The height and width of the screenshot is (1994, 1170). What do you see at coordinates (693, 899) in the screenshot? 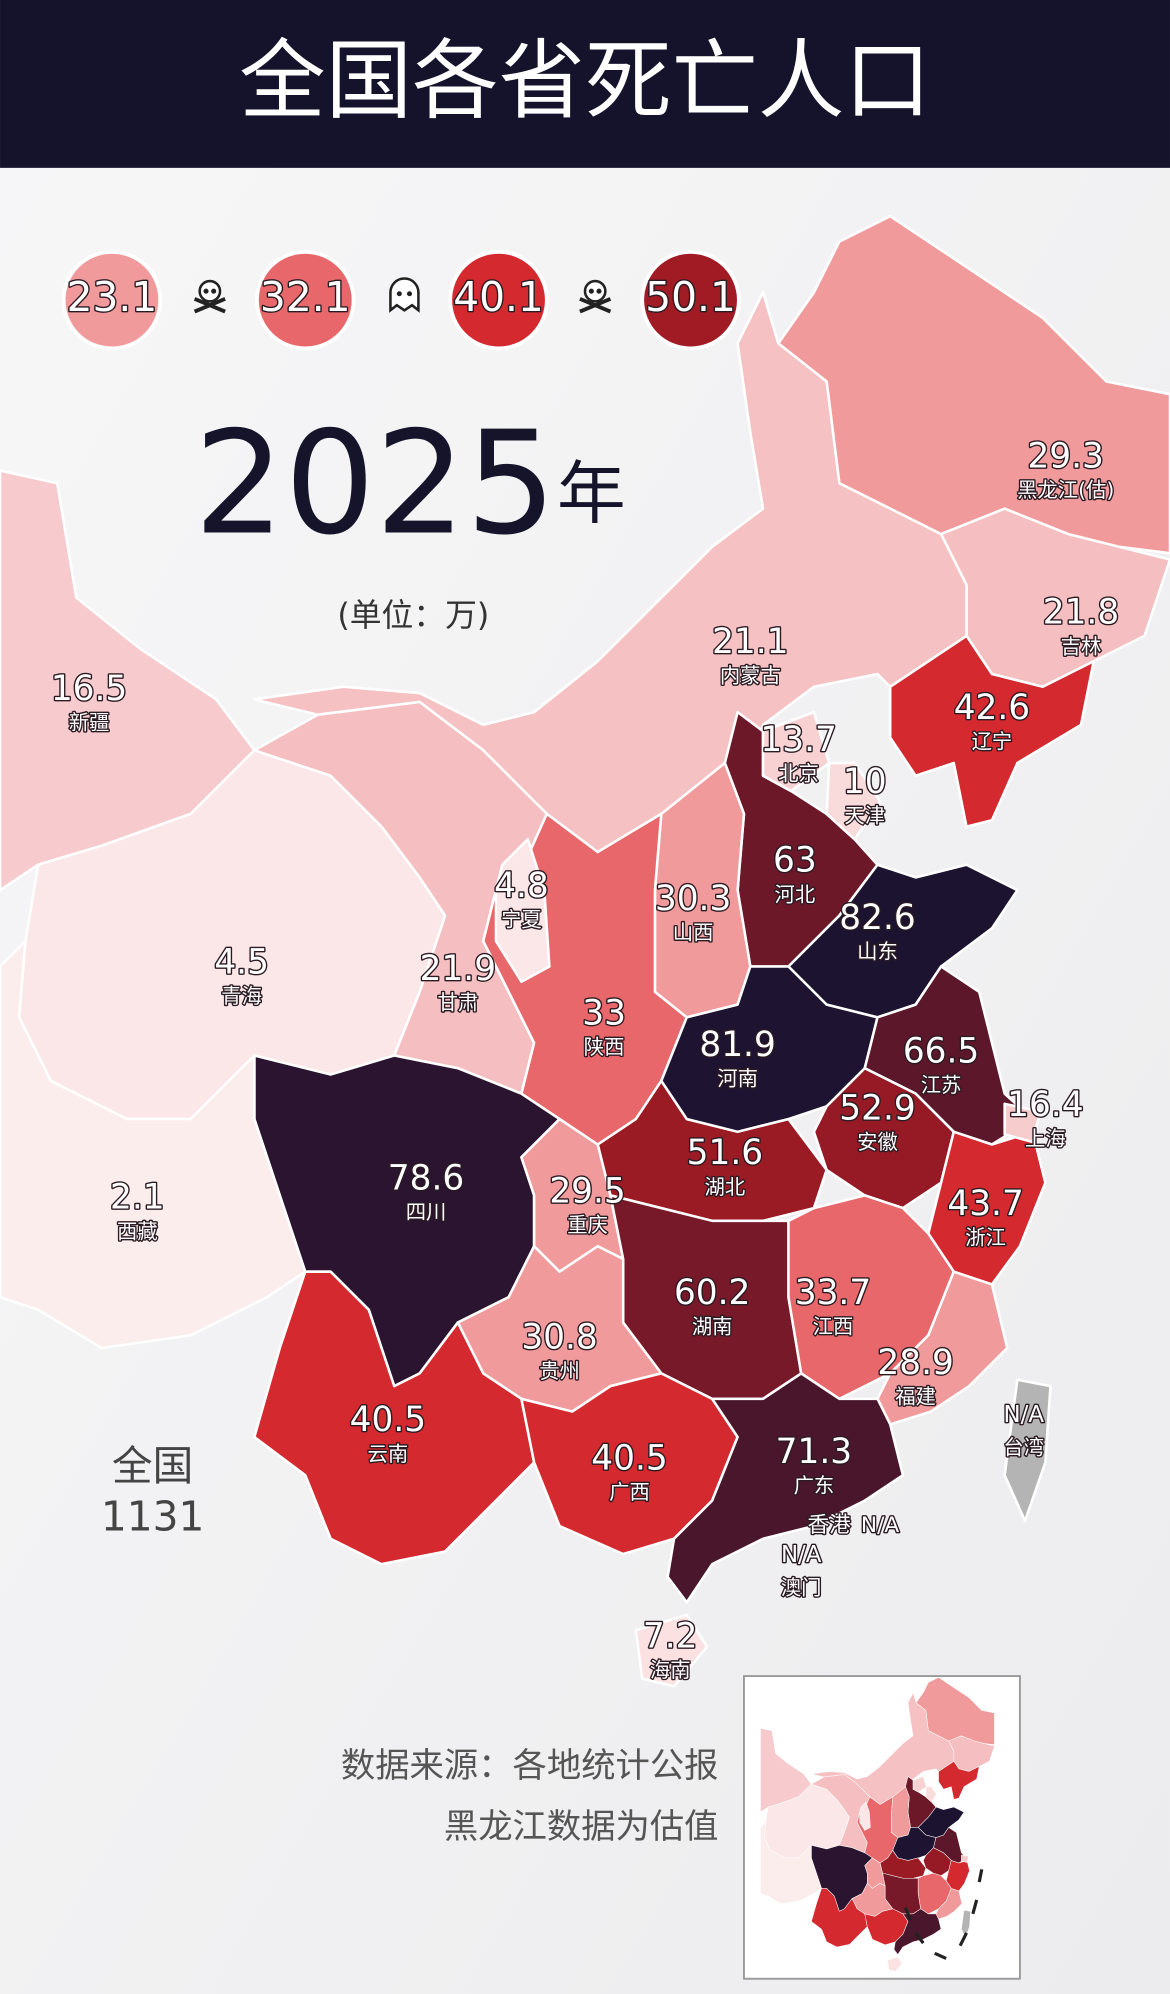
I see `province-value: 30.3` at bounding box center [693, 899].